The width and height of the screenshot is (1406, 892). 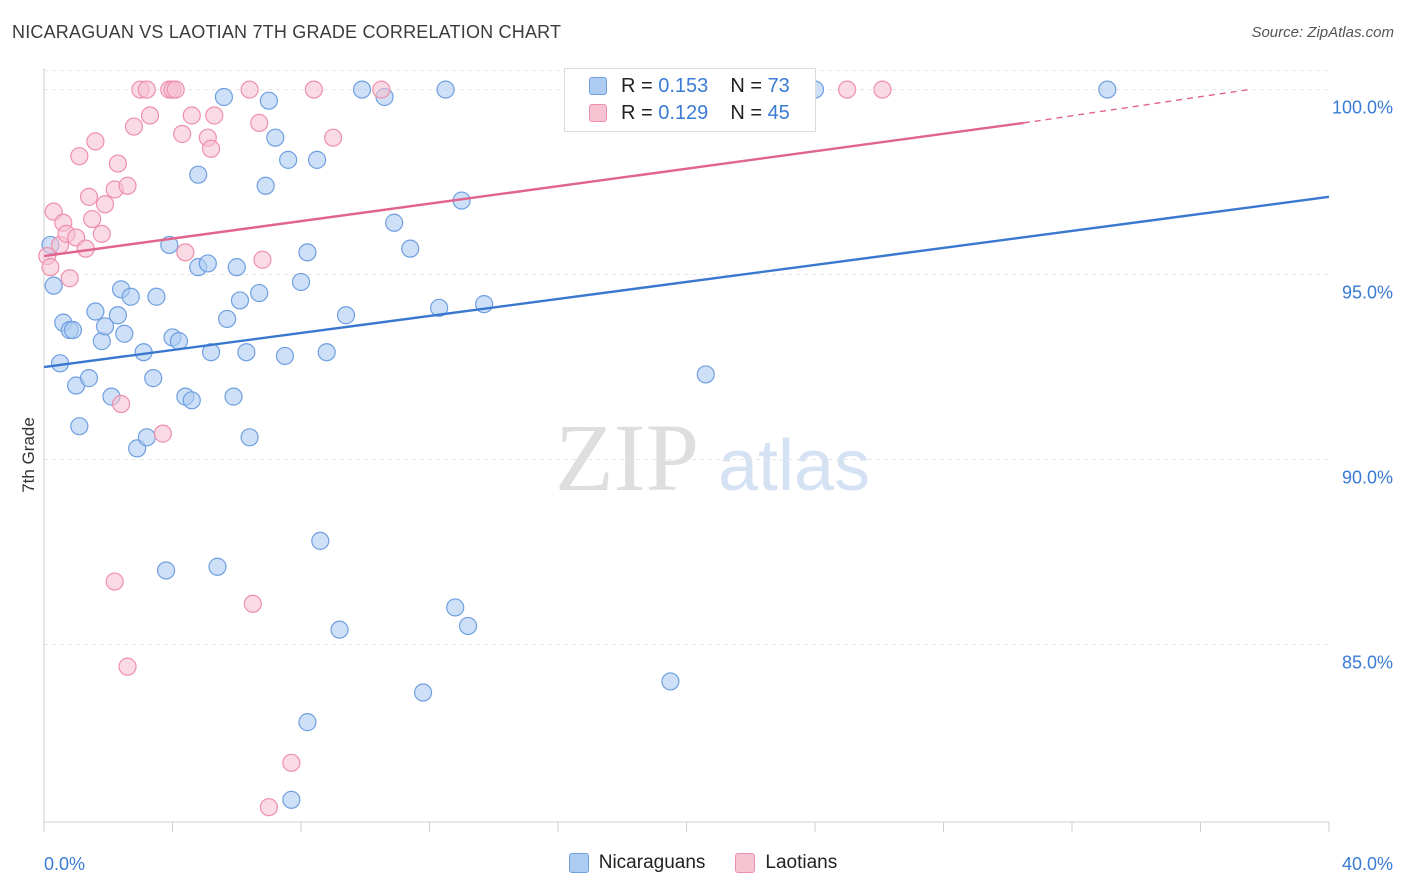 What do you see at coordinates (1367, 662) in the screenshot?
I see `y-tick-label: 85.0%` at bounding box center [1367, 662].